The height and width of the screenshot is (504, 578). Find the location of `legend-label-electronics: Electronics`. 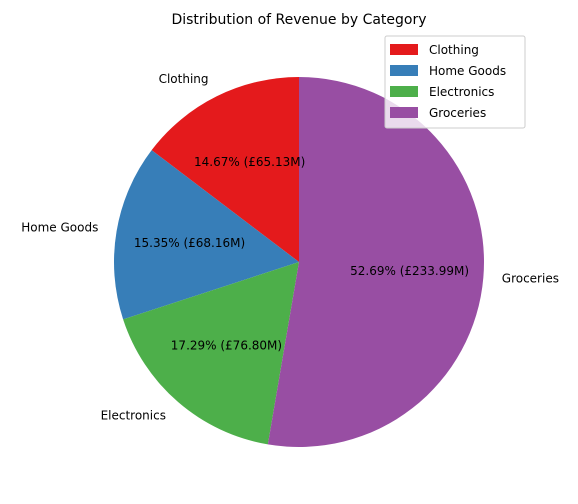

legend-label-electronics: Electronics is located at coordinates (461, 92).